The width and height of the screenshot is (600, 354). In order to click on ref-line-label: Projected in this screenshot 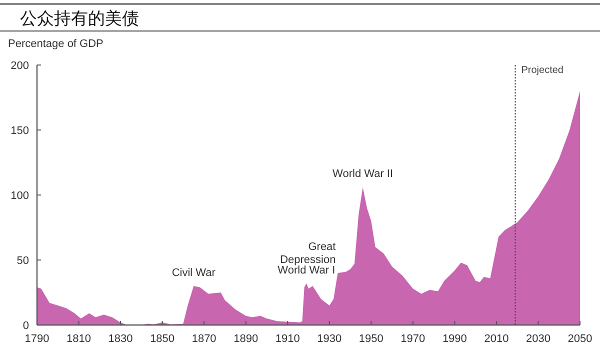, I will do `click(542, 70)`.